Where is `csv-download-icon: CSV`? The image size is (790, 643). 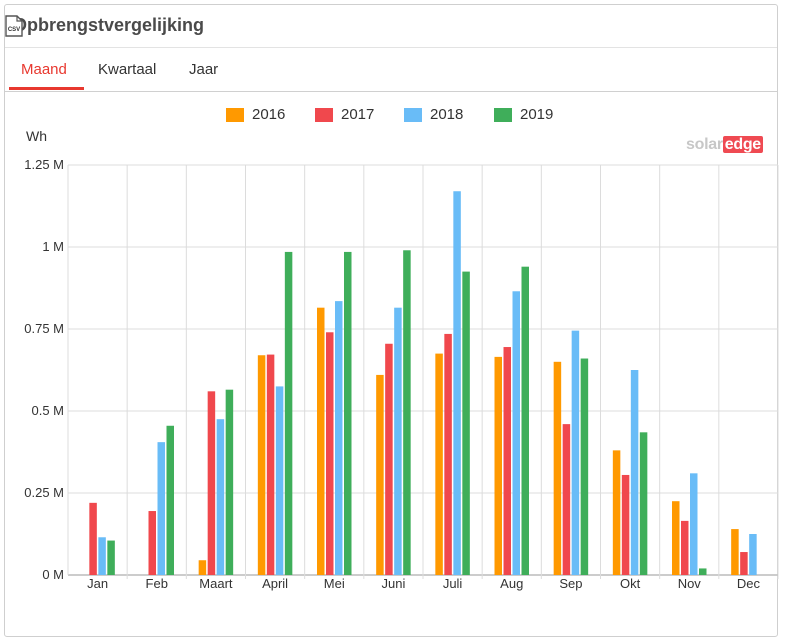 csv-download-icon: CSV is located at coordinates (14, 26).